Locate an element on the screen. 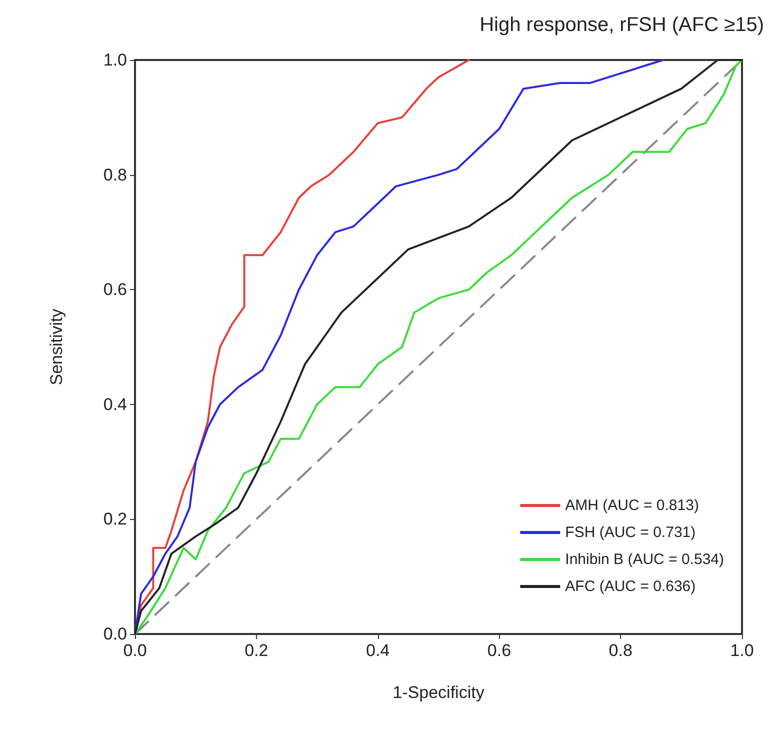 This screenshot has width=774, height=744. x-tick-label: 0.6 is located at coordinates (499, 650).